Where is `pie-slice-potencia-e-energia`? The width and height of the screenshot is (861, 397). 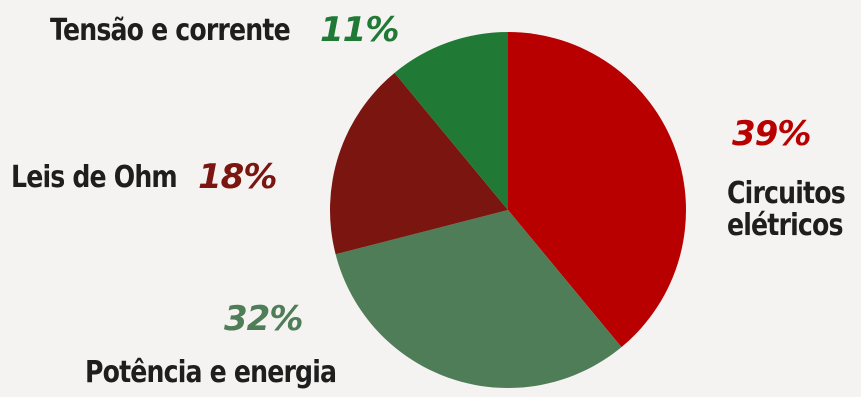 pie-slice-potencia-e-energia is located at coordinates (478, 299).